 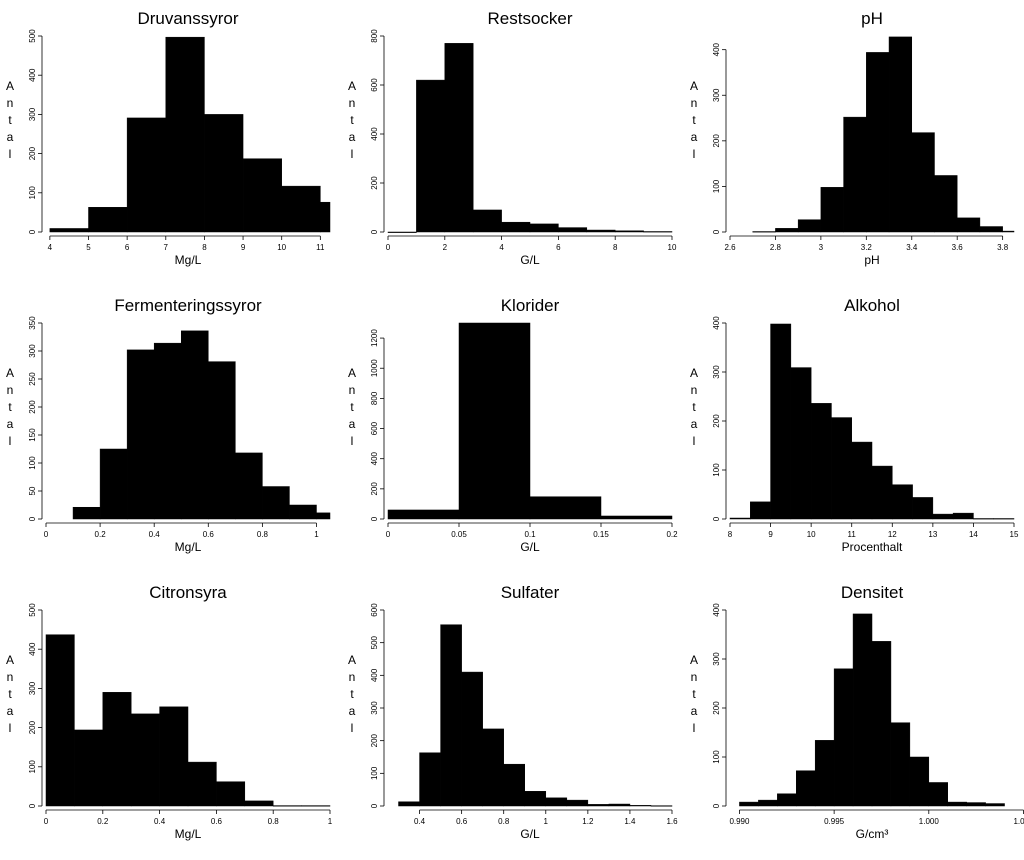 I want to click on x-tick-label: 0.15, so click(x=601, y=534).